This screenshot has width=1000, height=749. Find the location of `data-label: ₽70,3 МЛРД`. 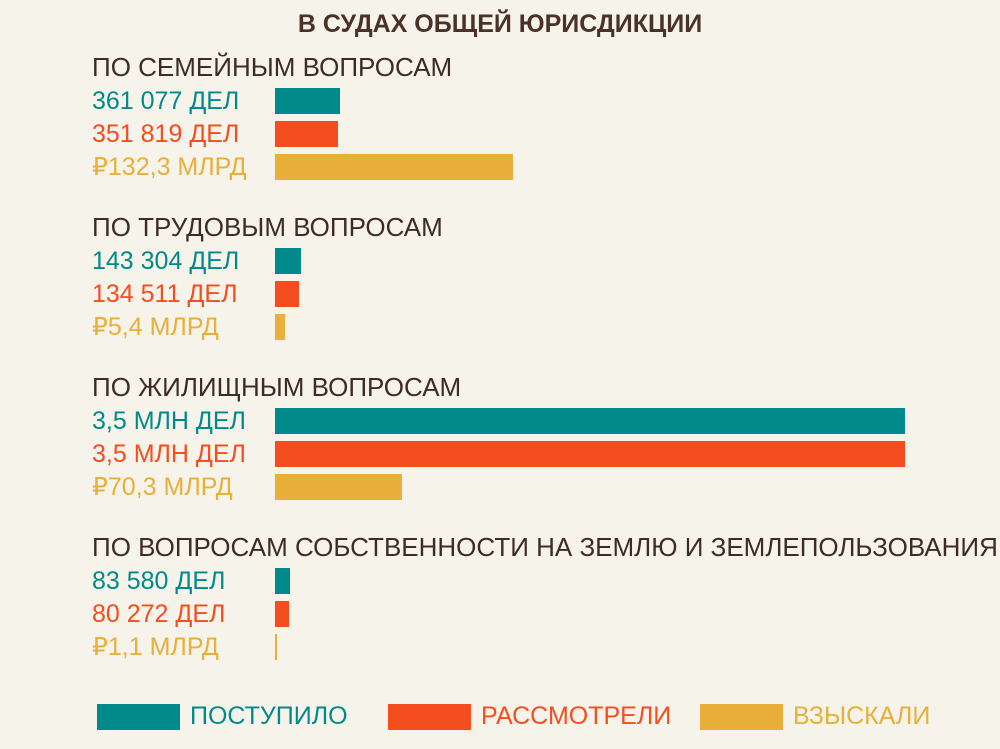

data-label: ₽70,3 МЛРД is located at coordinates (162, 487).